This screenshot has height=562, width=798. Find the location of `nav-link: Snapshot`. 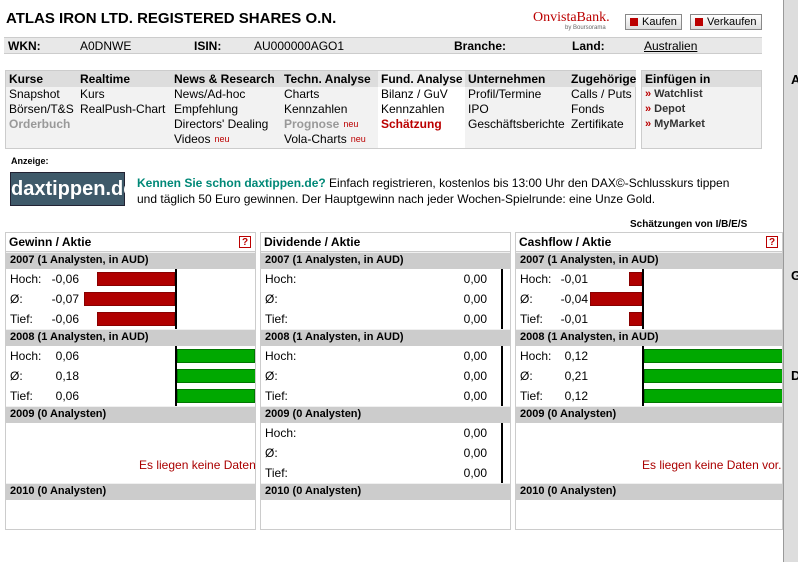

nav-link: Snapshot is located at coordinates (34, 94).